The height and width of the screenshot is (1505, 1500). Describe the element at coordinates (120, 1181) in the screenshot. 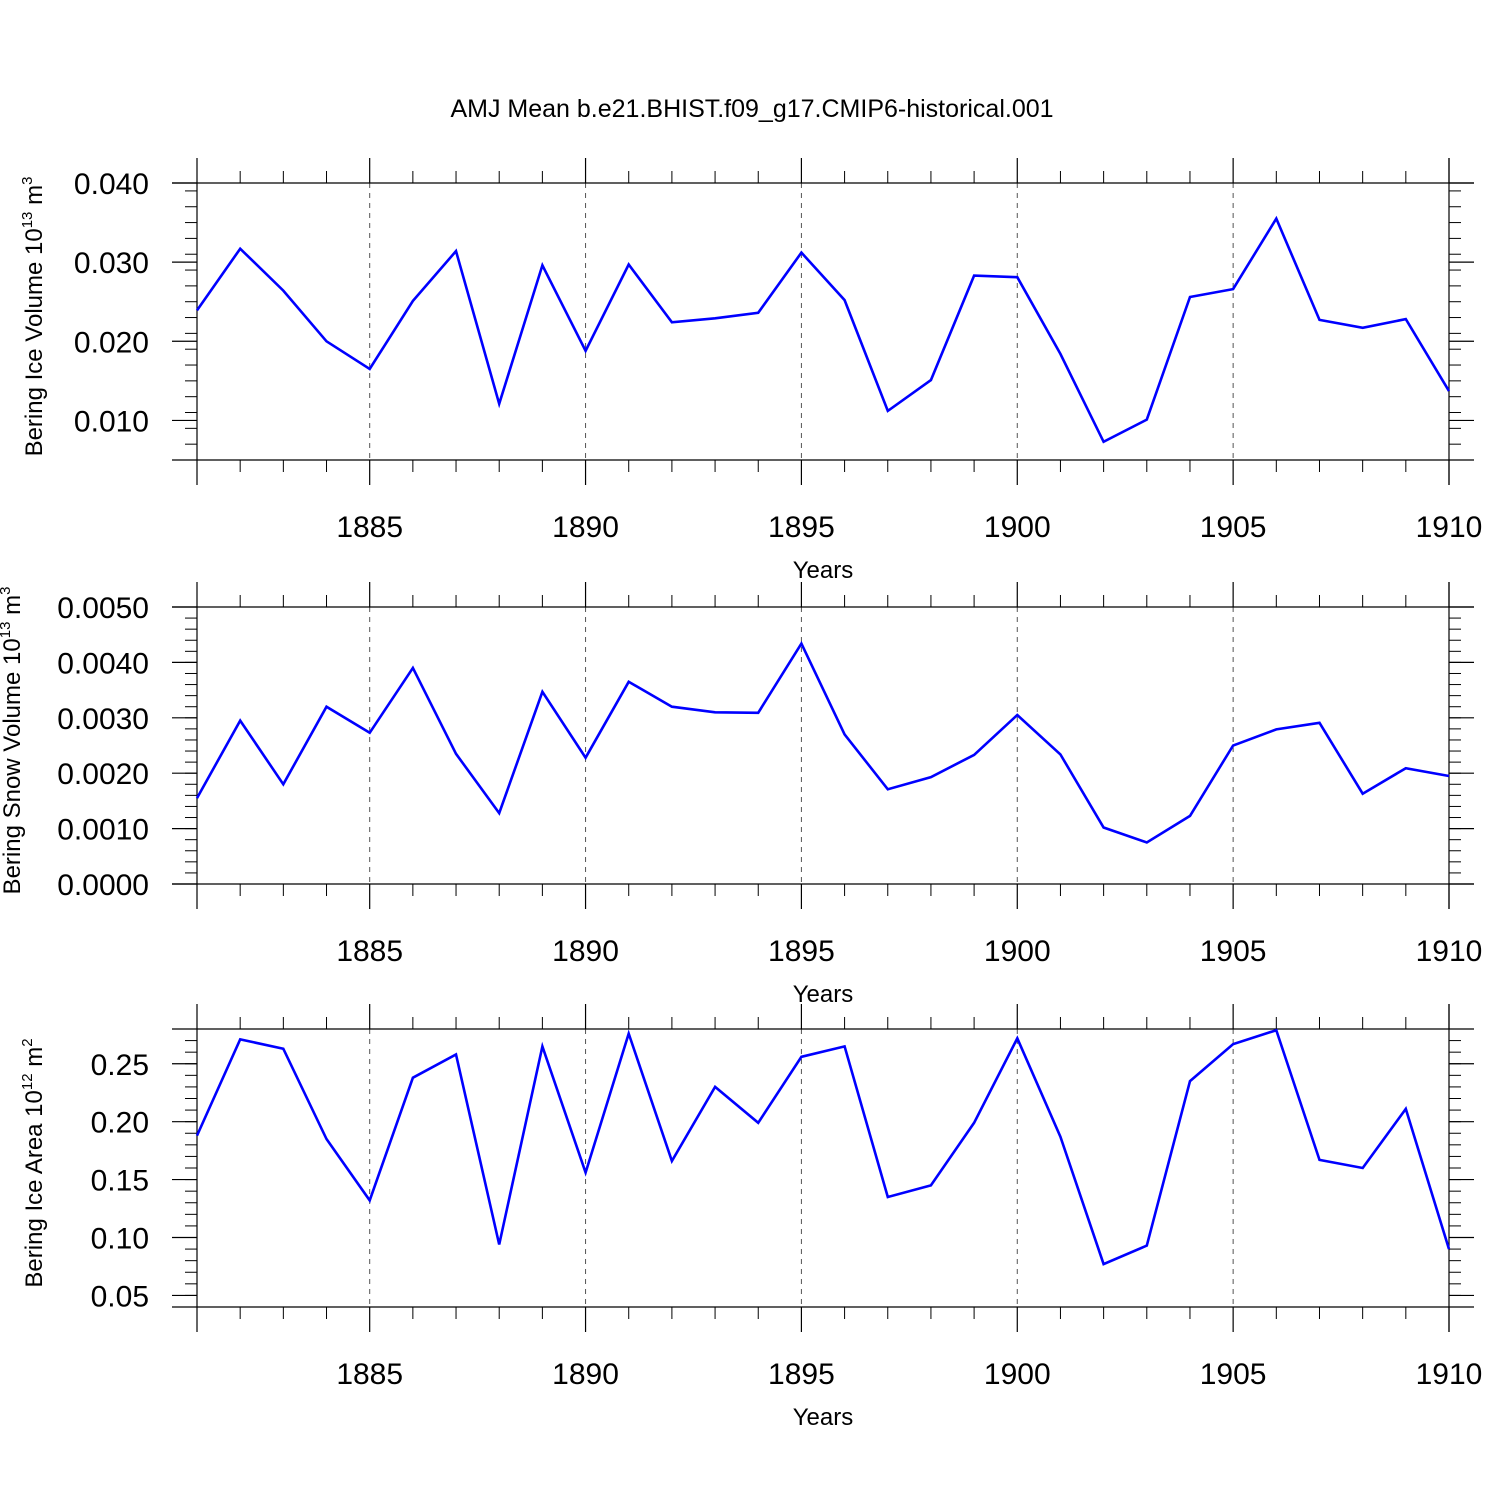

I see `y-tick-label: 0.15` at that location.